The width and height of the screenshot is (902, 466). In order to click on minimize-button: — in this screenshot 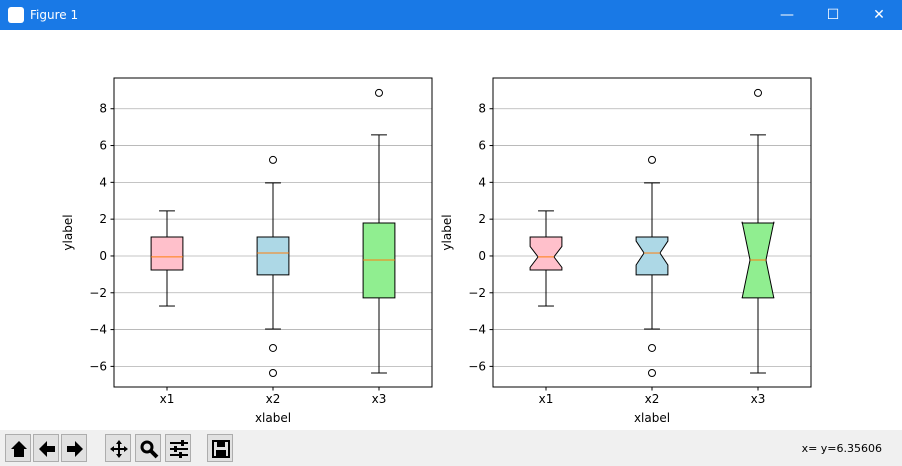, I will do `click(787, 15)`.